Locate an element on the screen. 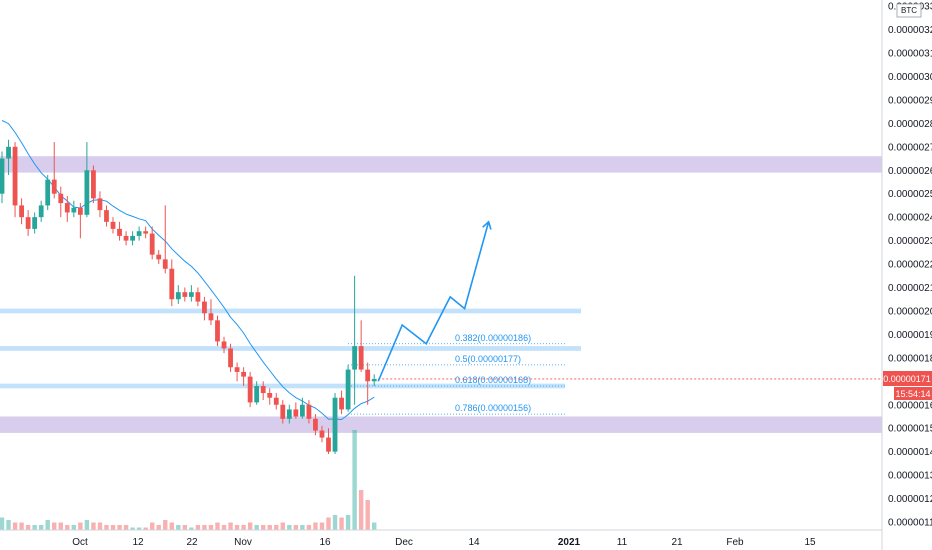 The image size is (932, 550). zone-blue is located at coordinates (290, 311).